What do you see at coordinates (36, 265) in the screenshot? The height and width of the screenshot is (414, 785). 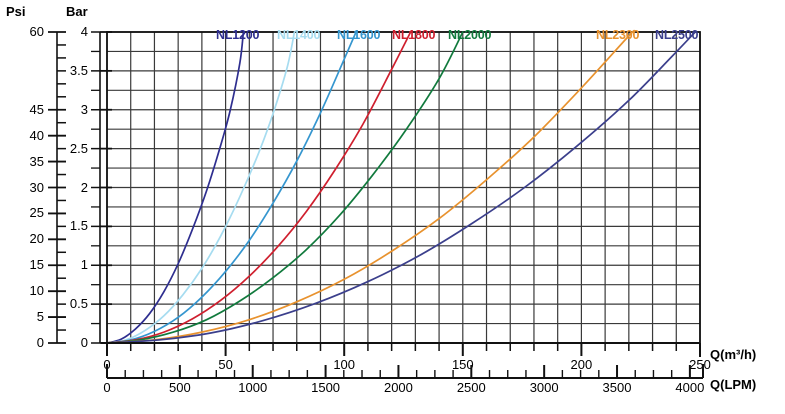 I see `psi-tick-15: 15` at bounding box center [36, 265].